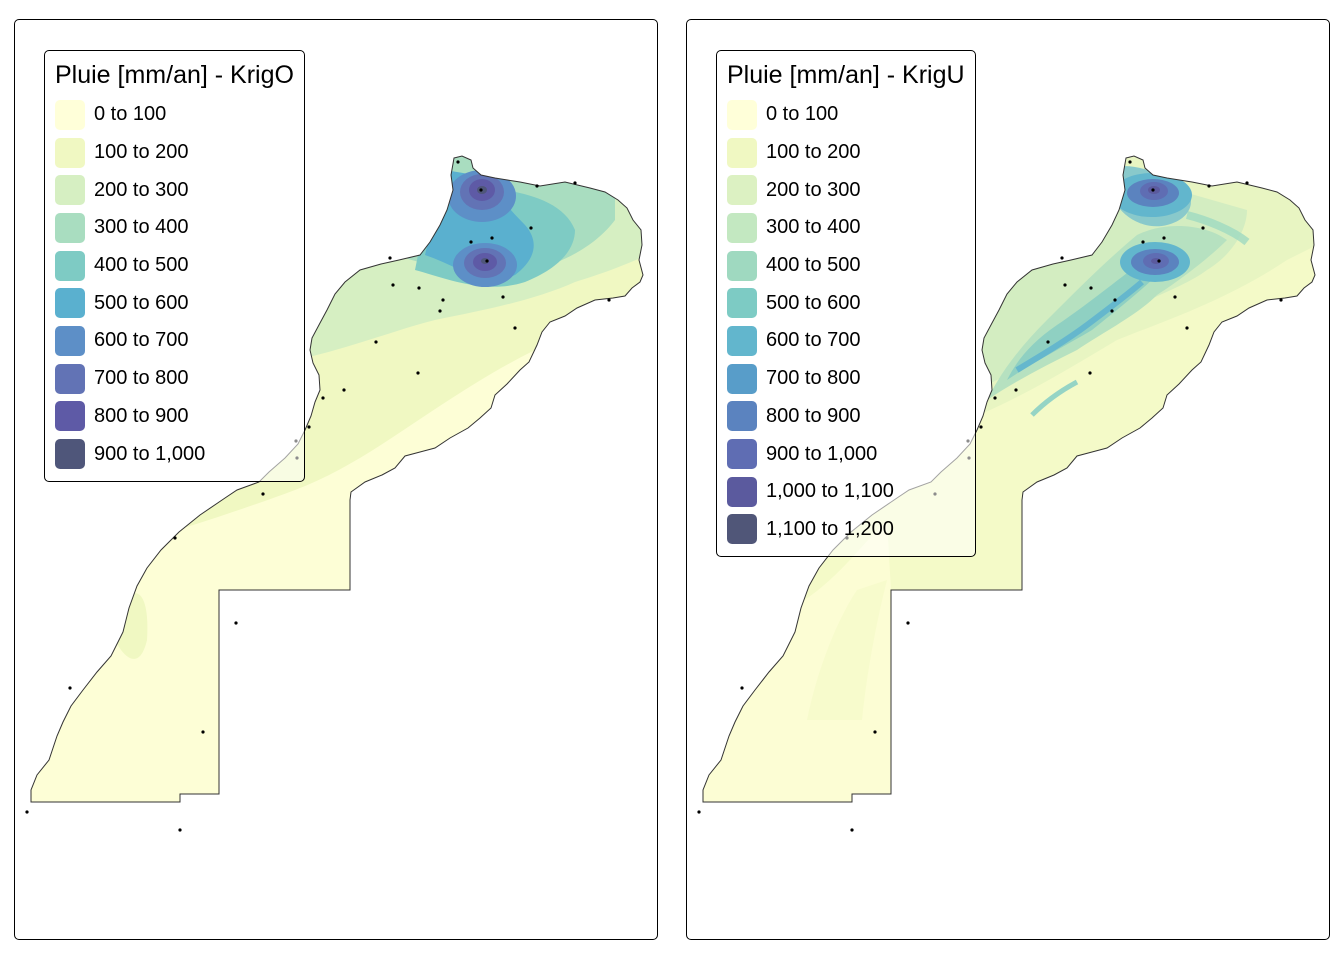  Describe the element at coordinates (830, 528) in the screenshot. I see `legend-label: 1,100 to 1,200` at that location.